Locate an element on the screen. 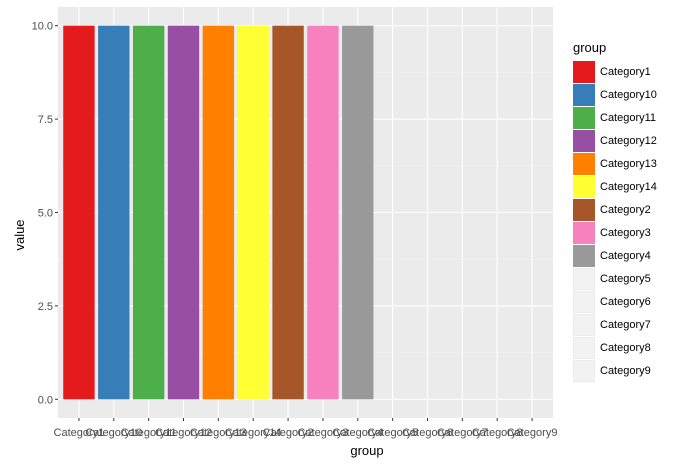 Image resolution: width=679 pixels, height=467 pixels. legend-item: Category8 is located at coordinates (615, 347).